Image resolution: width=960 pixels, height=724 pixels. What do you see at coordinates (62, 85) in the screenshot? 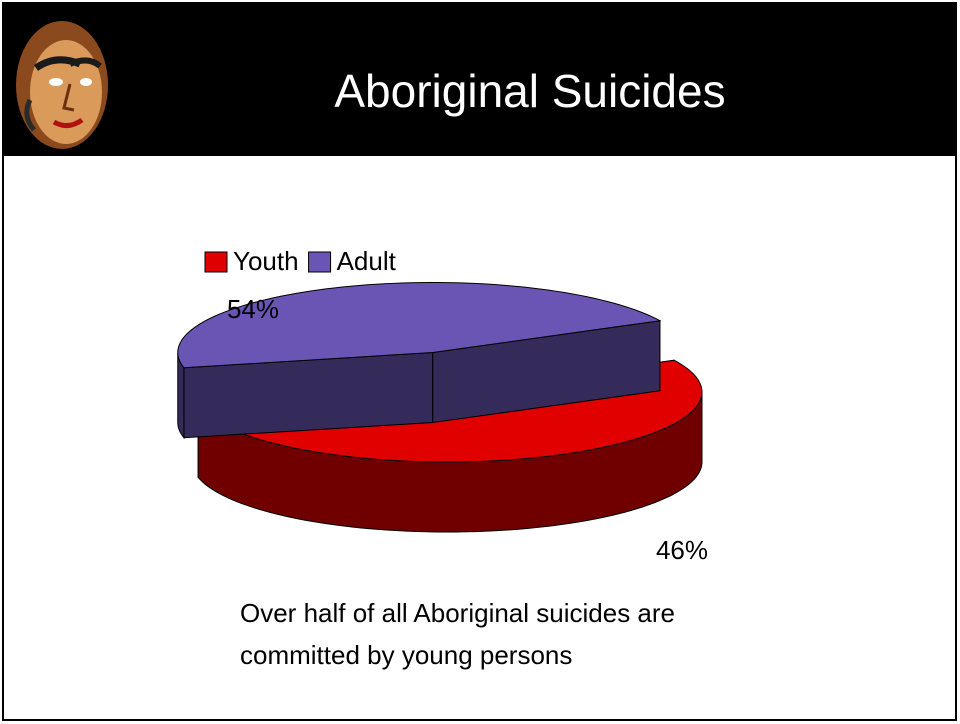
I see `mask-icon` at bounding box center [62, 85].